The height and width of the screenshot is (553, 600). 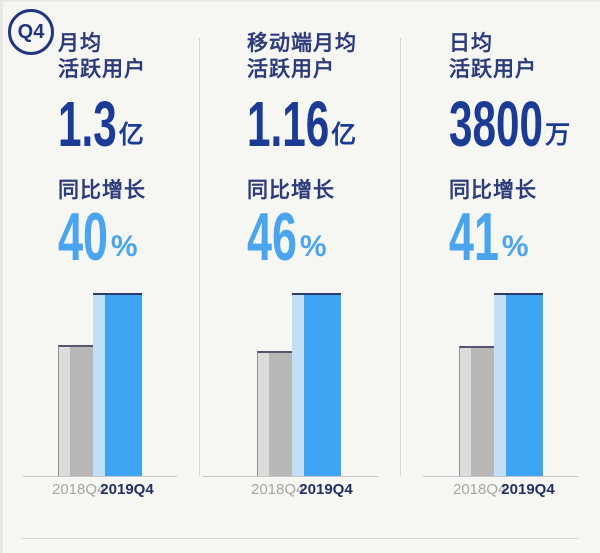 What do you see at coordinates (302, 43) in the screenshot?
I see `metric-title-line1: 移动端月均` at bounding box center [302, 43].